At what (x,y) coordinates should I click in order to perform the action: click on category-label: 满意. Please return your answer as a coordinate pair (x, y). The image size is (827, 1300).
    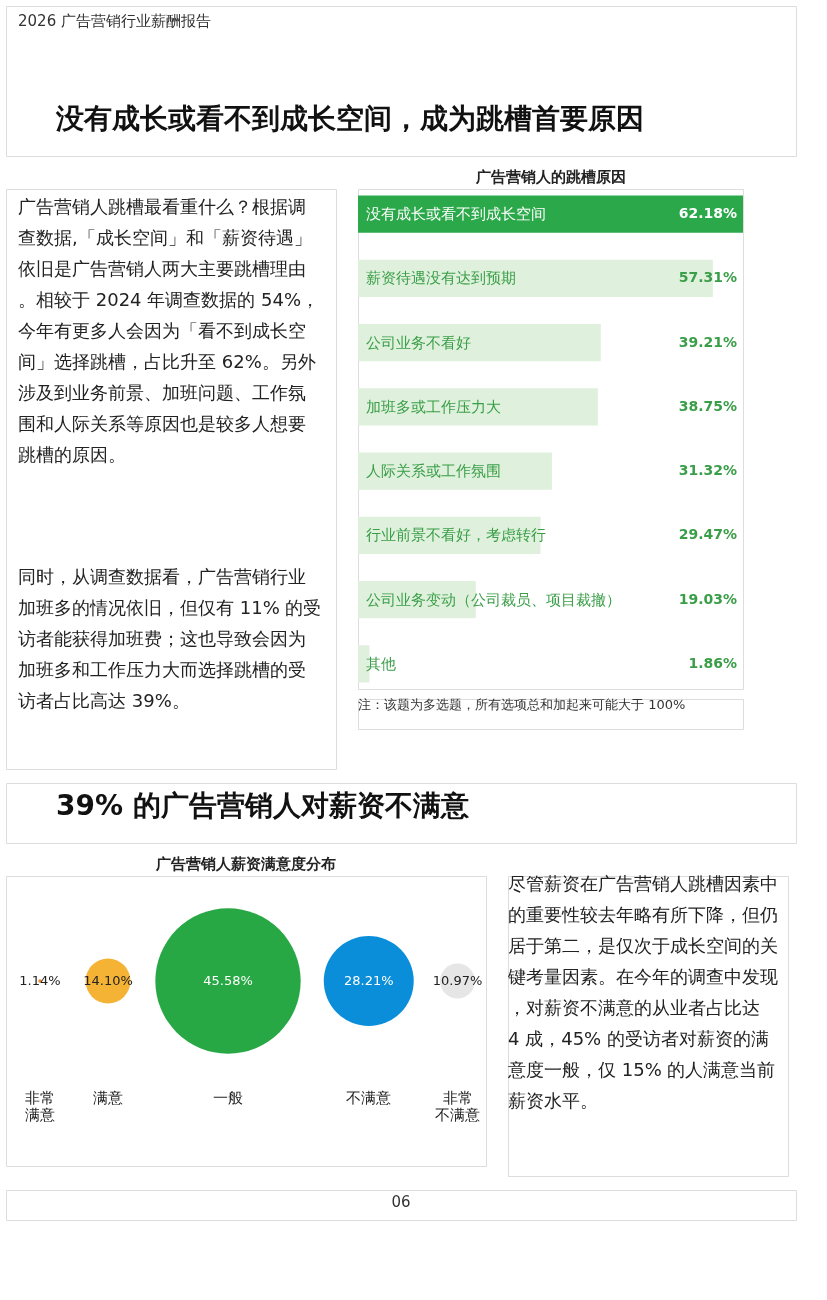
    Looking at the image, I should click on (108, 1098).